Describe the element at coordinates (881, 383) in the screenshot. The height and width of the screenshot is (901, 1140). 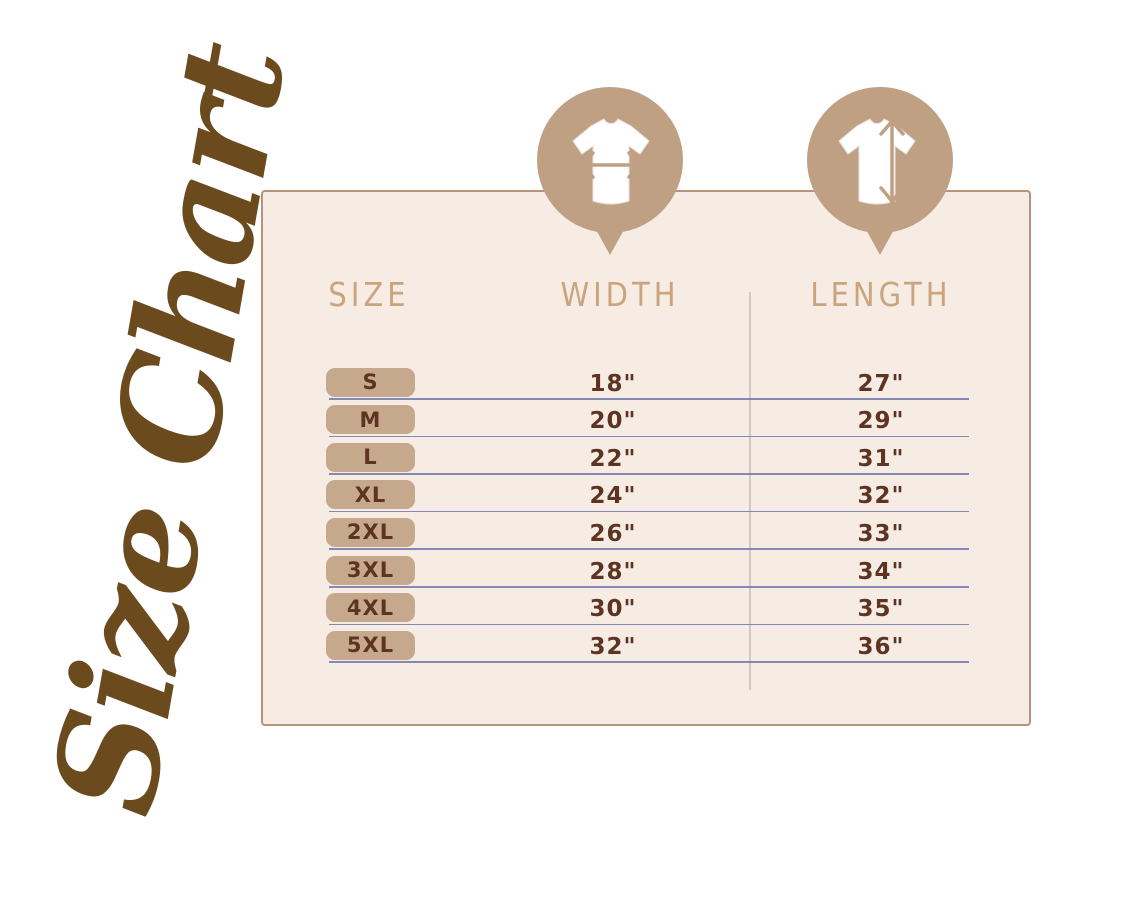
I see `length-value: 27"` at that location.